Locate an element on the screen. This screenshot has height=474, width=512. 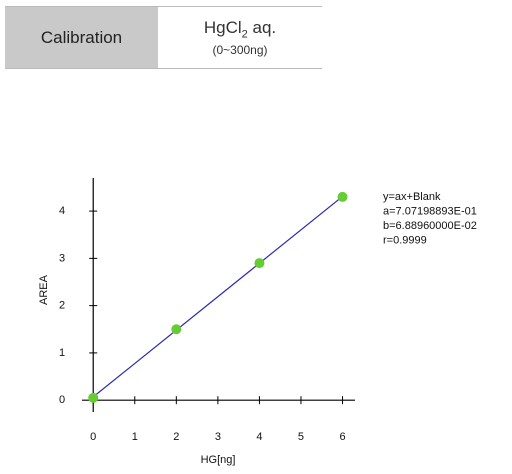
value-cell: HgCl2 aq. (0~300ng) is located at coordinates (240, 37).